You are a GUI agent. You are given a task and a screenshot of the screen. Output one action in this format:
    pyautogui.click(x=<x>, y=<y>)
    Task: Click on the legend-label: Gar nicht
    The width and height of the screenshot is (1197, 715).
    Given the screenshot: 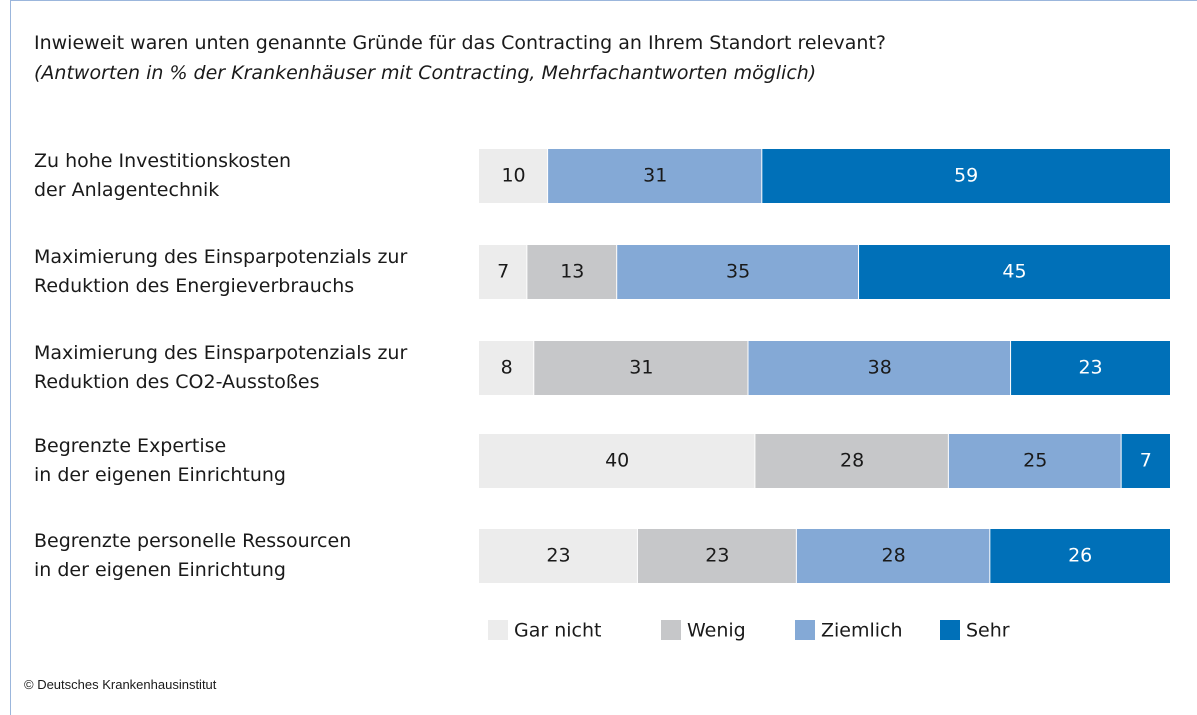 What is the action you would take?
    pyautogui.click(x=557, y=631)
    